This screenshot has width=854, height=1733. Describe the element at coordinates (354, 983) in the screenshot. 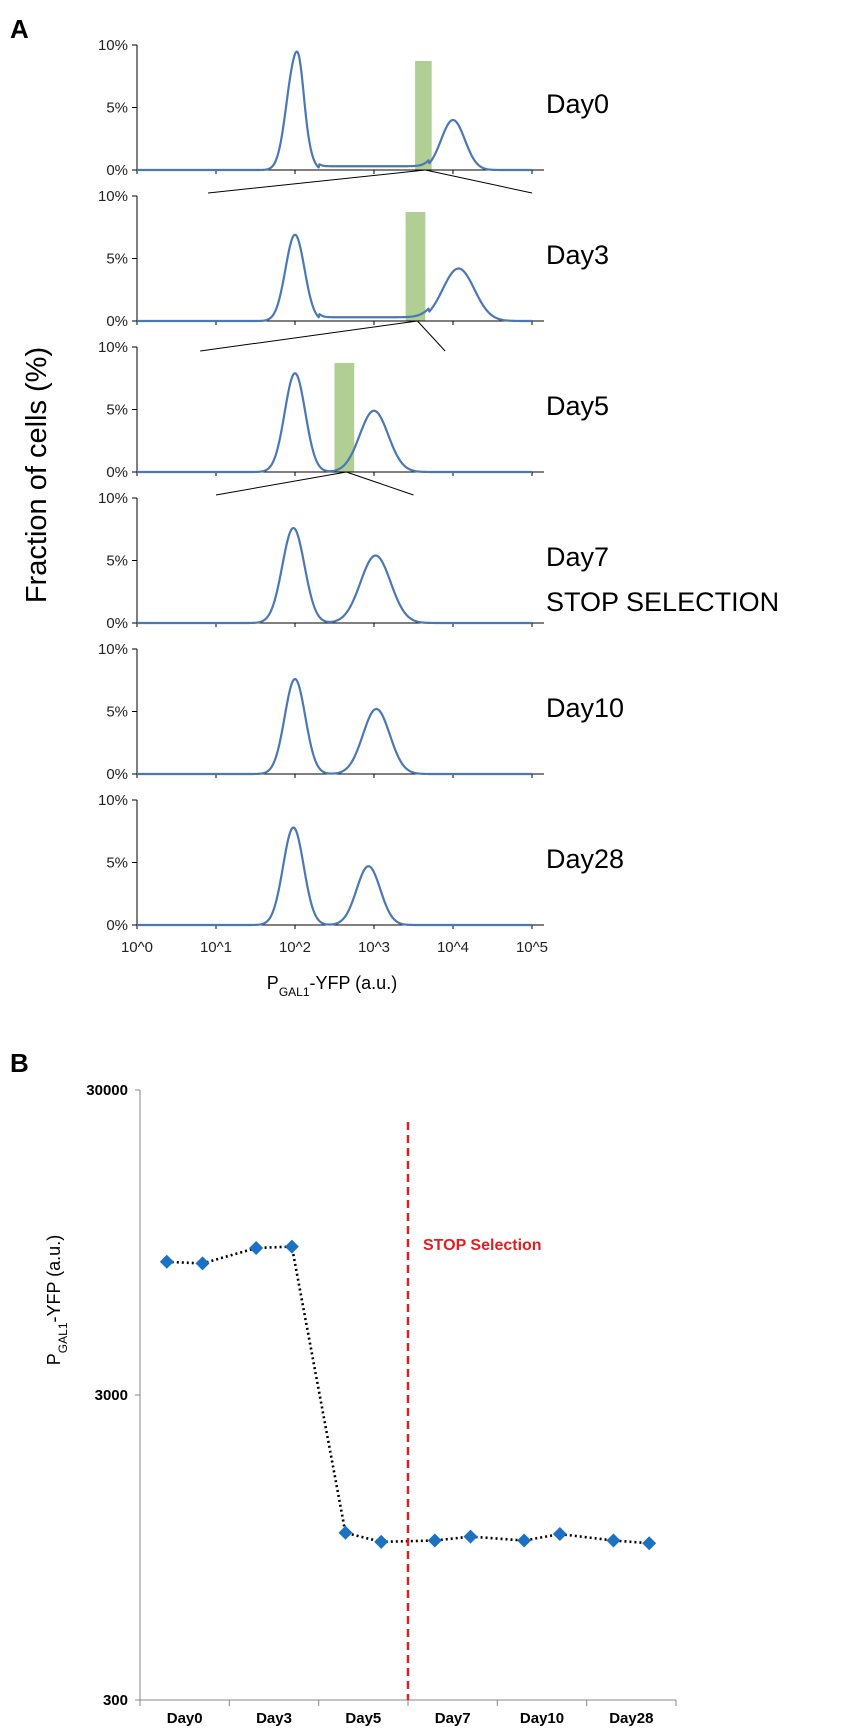

I see `x-axis-title-rest: -YFP (a.u.)` at that location.